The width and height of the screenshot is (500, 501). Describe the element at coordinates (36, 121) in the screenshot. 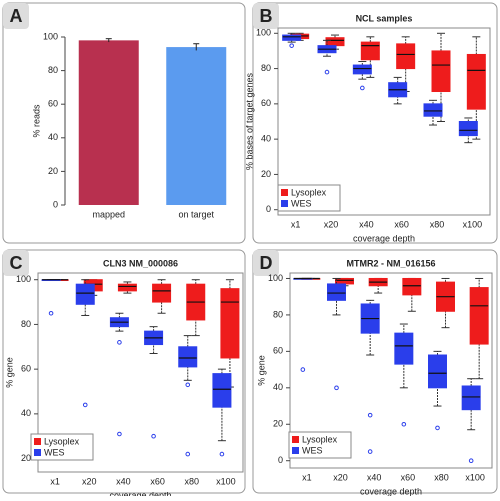

I see `y-axis-label: % reads` at that location.